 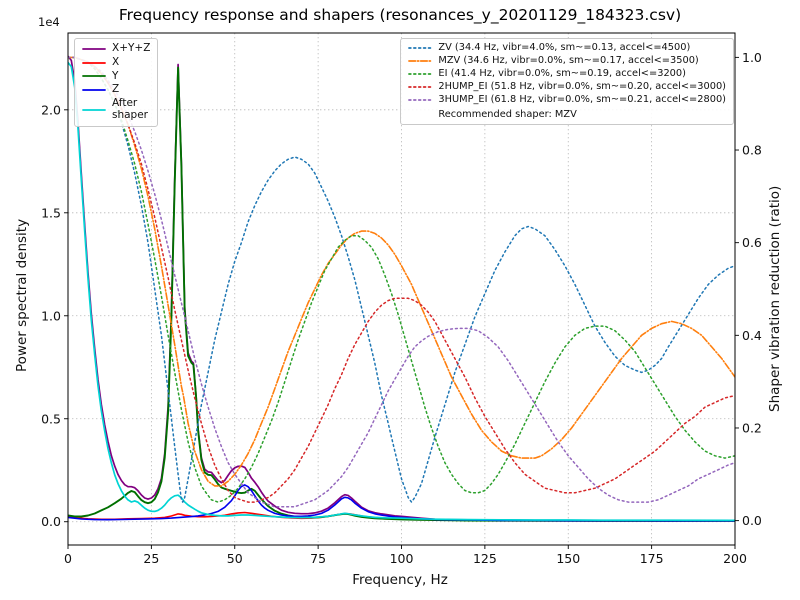 I want to click on legend-item: After shaper, so click(x=116, y=109).